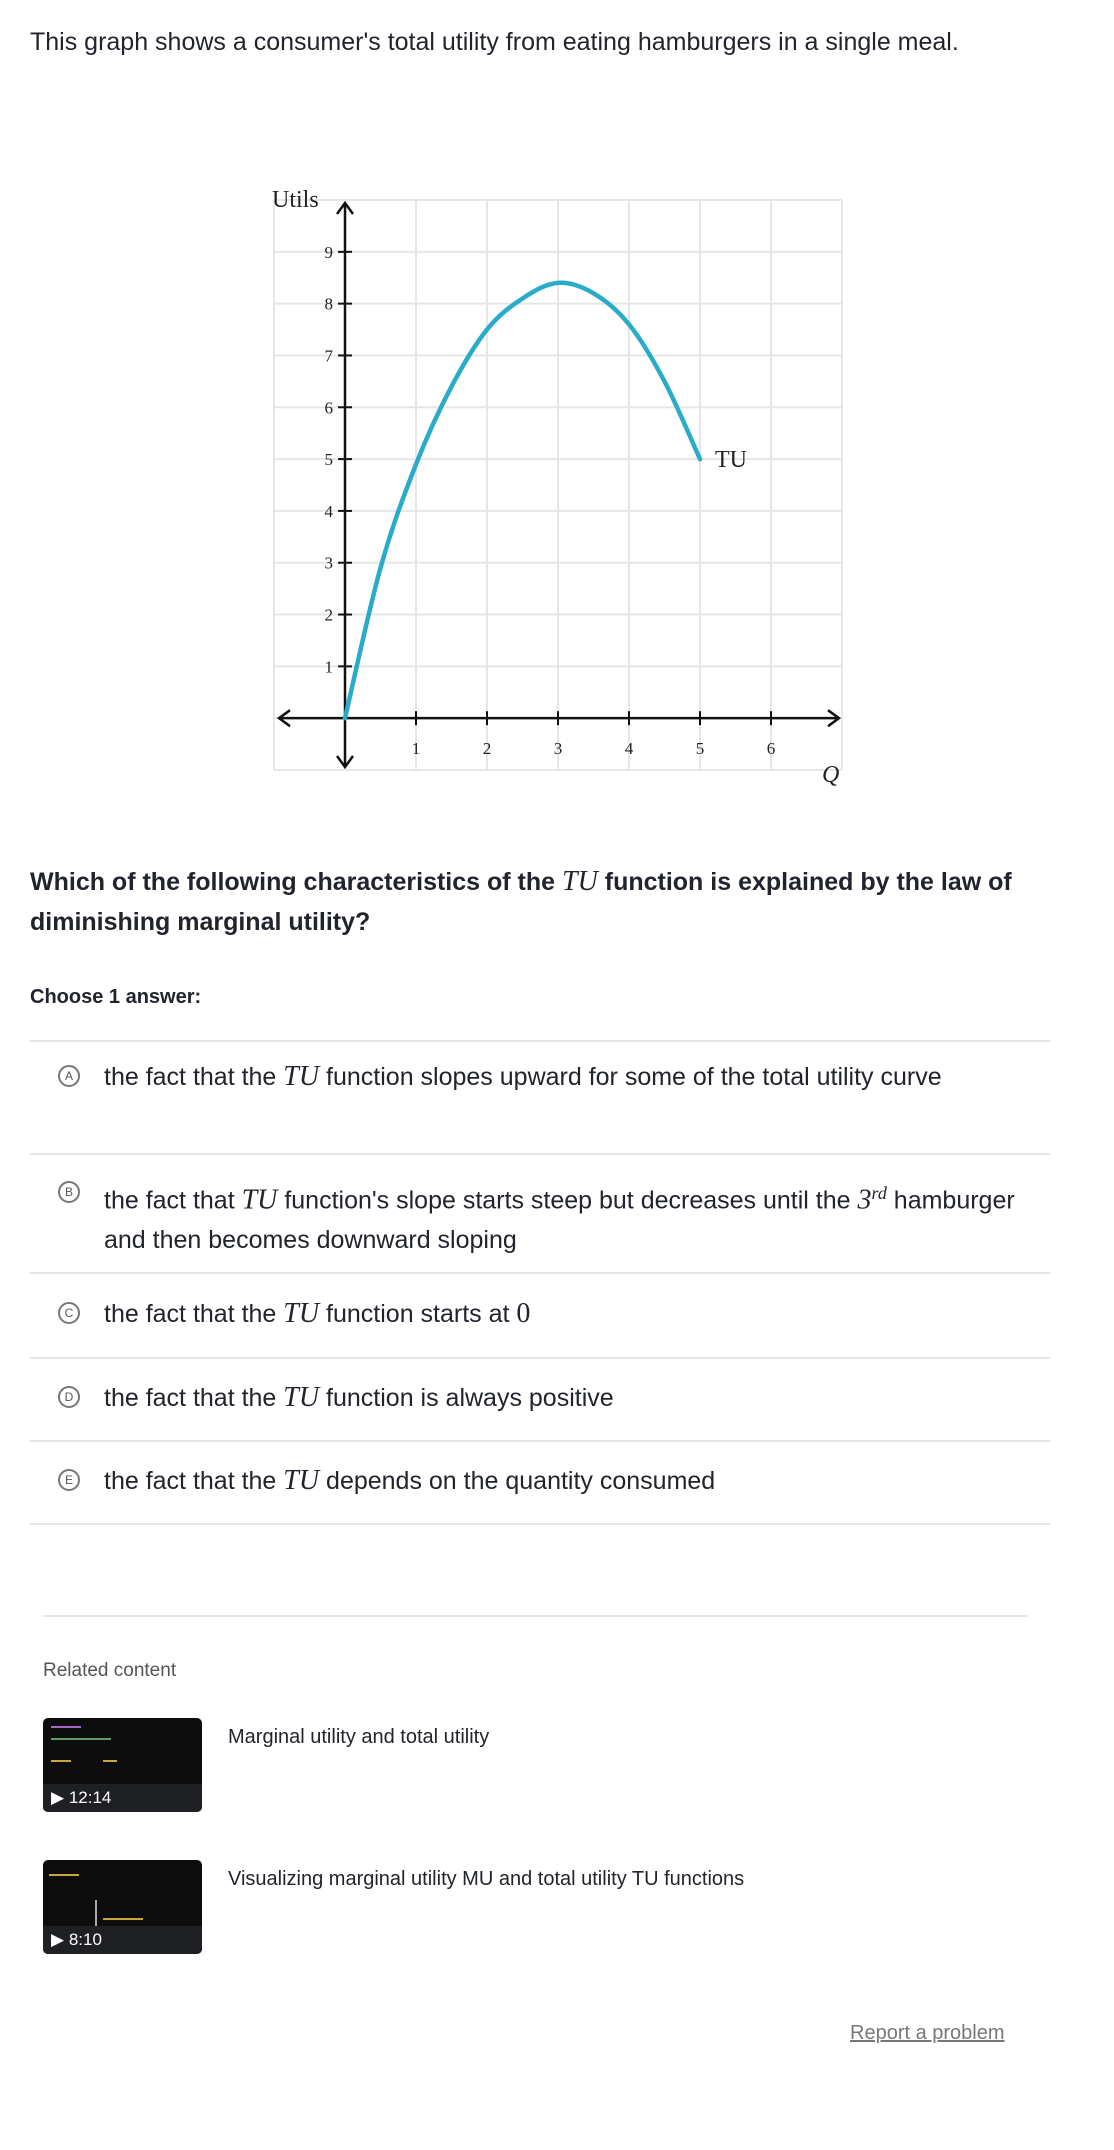 Image resolution: width=1114 pixels, height=2150 pixels. What do you see at coordinates (69, 1076) in the screenshot?
I see `option-a-radio: A` at bounding box center [69, 1076].